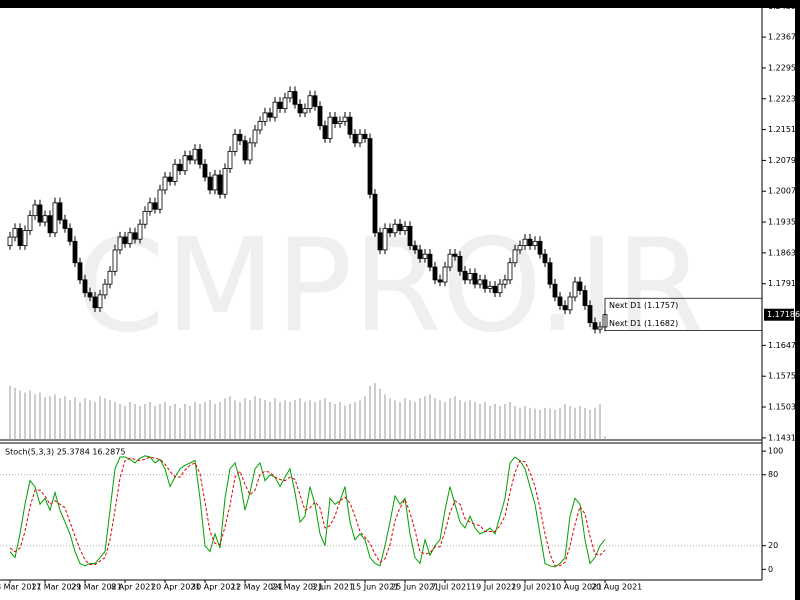 The width and height of the screenshot is (800, 600). What do you see at coordinates (784, 191) in the screenshot?
I see `y-tick-label: 1.20070` at bounding box center [784, 191].